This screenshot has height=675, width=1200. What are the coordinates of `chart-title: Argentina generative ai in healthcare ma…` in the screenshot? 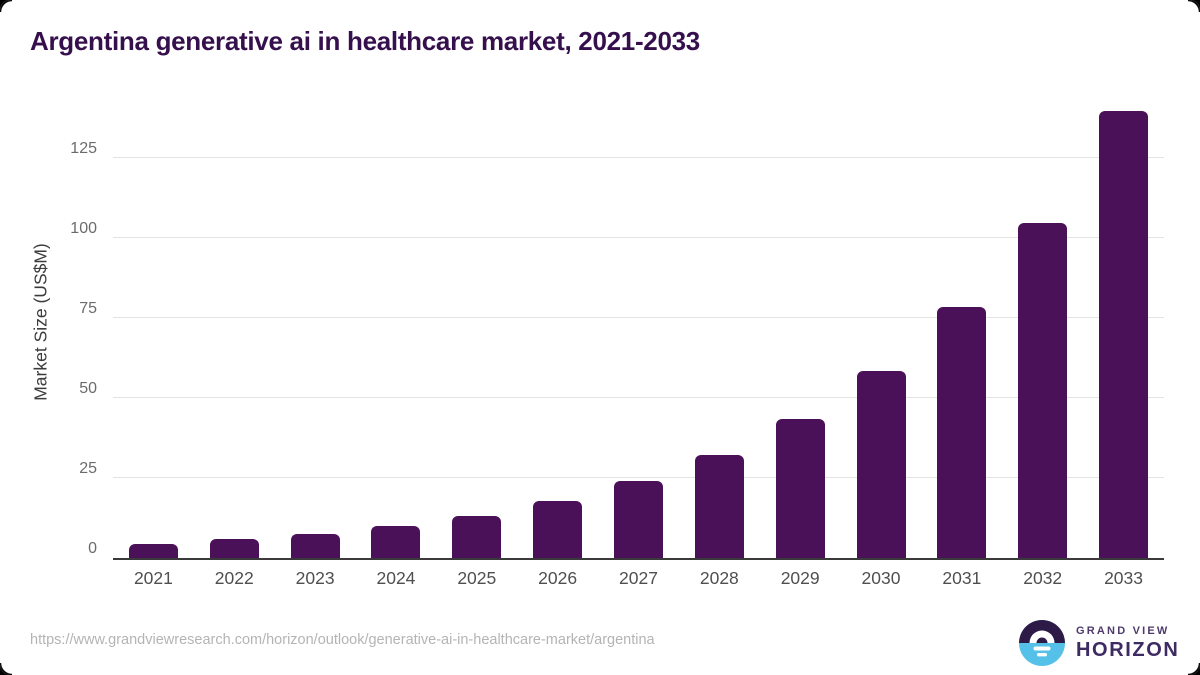 It's located at (365, 41).